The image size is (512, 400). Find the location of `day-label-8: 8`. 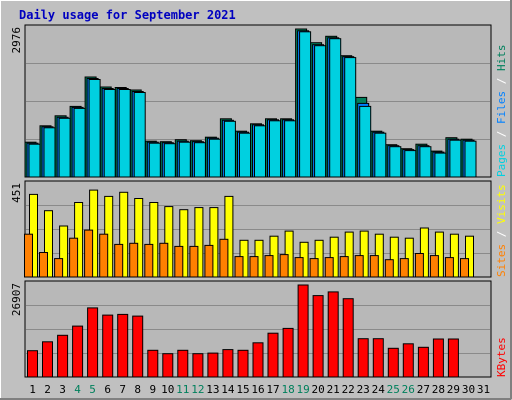

day-label-8: 8 is located at coordinates (137, 389).